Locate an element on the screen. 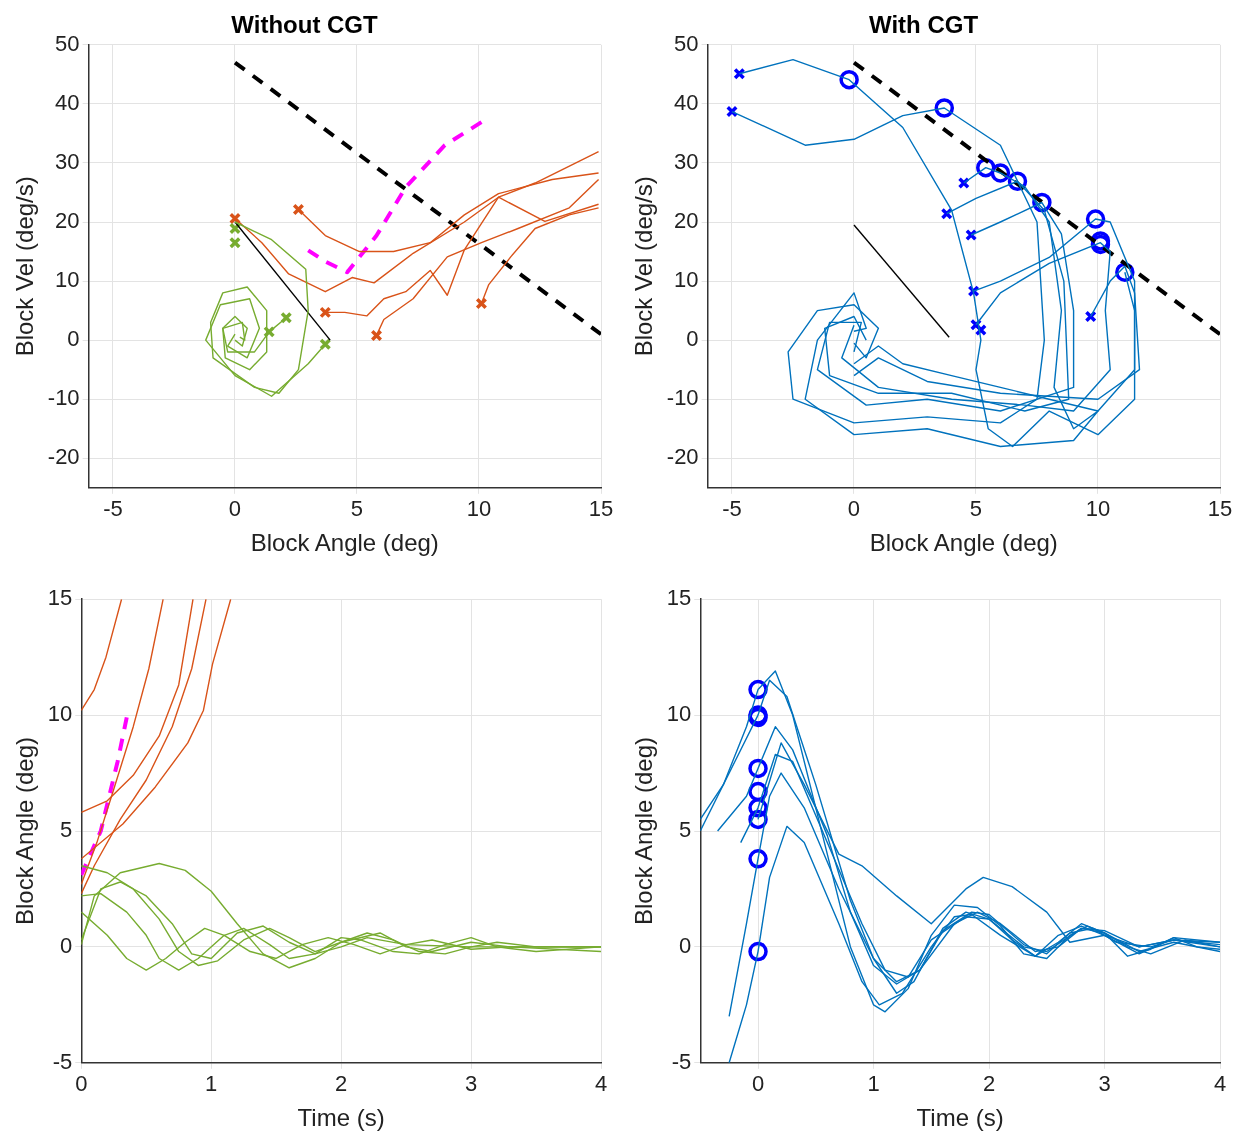 This screenshot has height=1139, width=1250. chart-title: Without CGT is located at coordinates (305, 25).